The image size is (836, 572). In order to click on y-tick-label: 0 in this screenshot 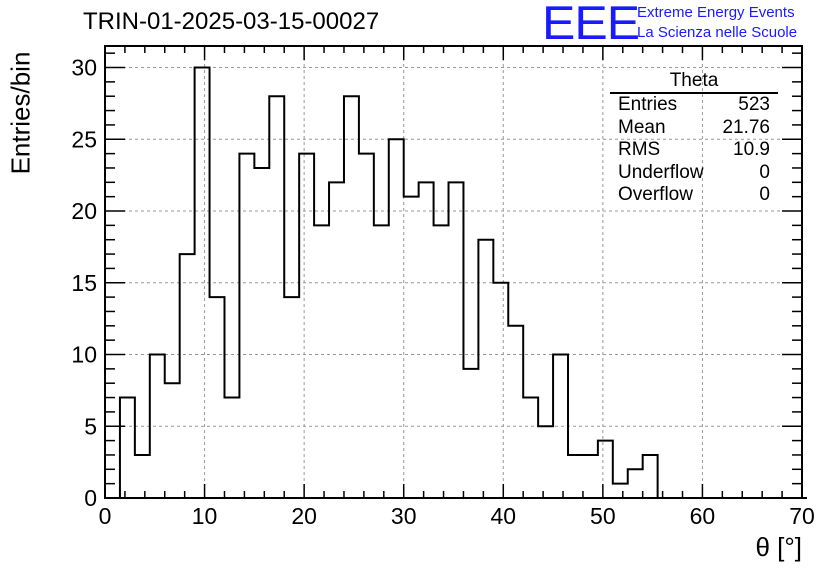, I will do `click(90, 498)`.